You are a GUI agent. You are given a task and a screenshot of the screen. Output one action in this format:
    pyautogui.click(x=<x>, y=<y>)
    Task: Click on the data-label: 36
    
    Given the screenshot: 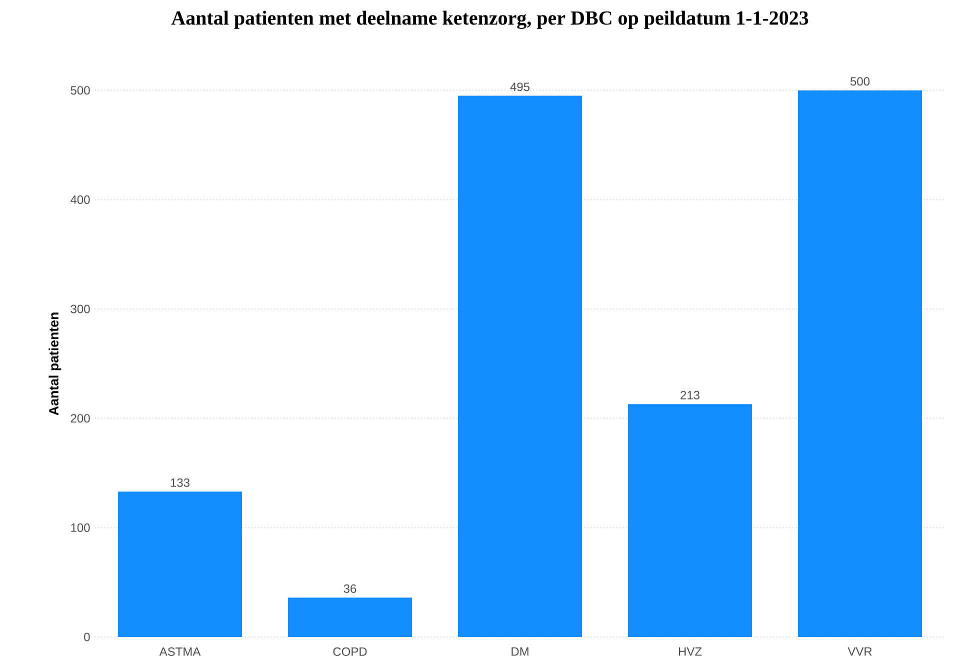 What is the action you would take?
    pyautogui.click(x=350, y=588)
    